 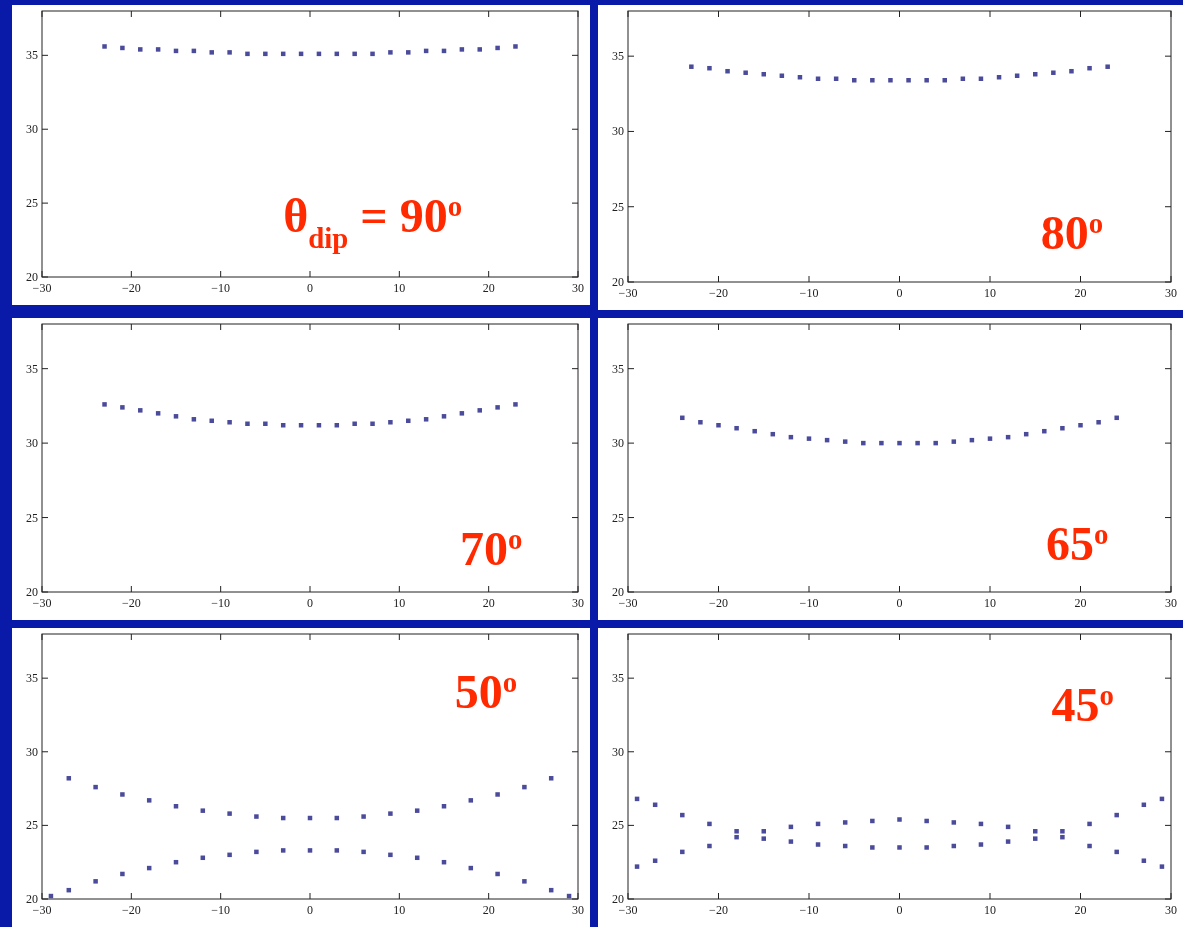 I want to click on annotation: θ$_{dip}$ = 90$^{o}$, so click(x=373, y=221).